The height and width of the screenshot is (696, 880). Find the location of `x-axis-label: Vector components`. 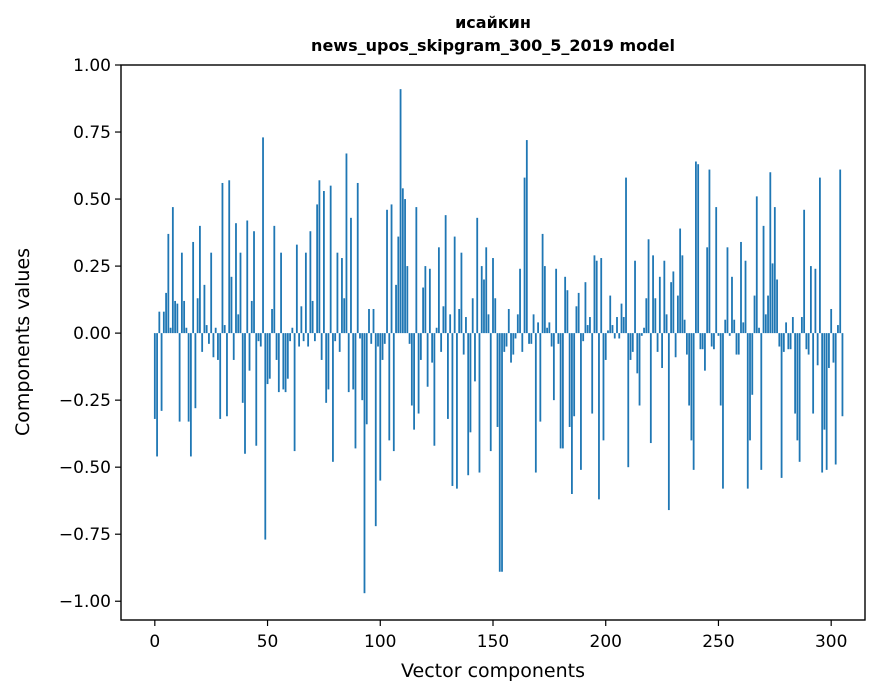

x-axis-label: Vector components is located at coordinates (493, 671).